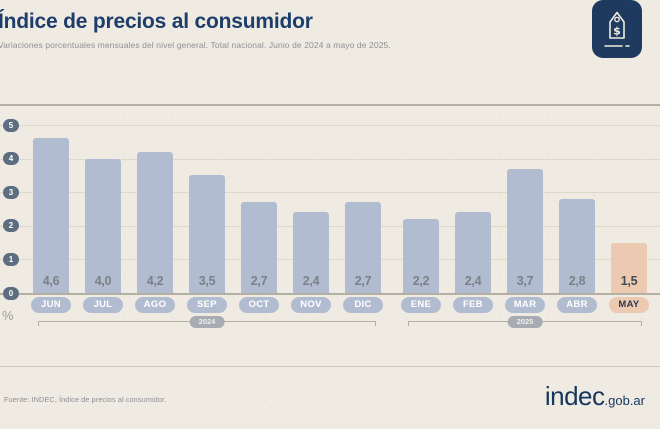 The image size is (660, 429). I want to click on y-axis-tick: 5, so click(11, 125).